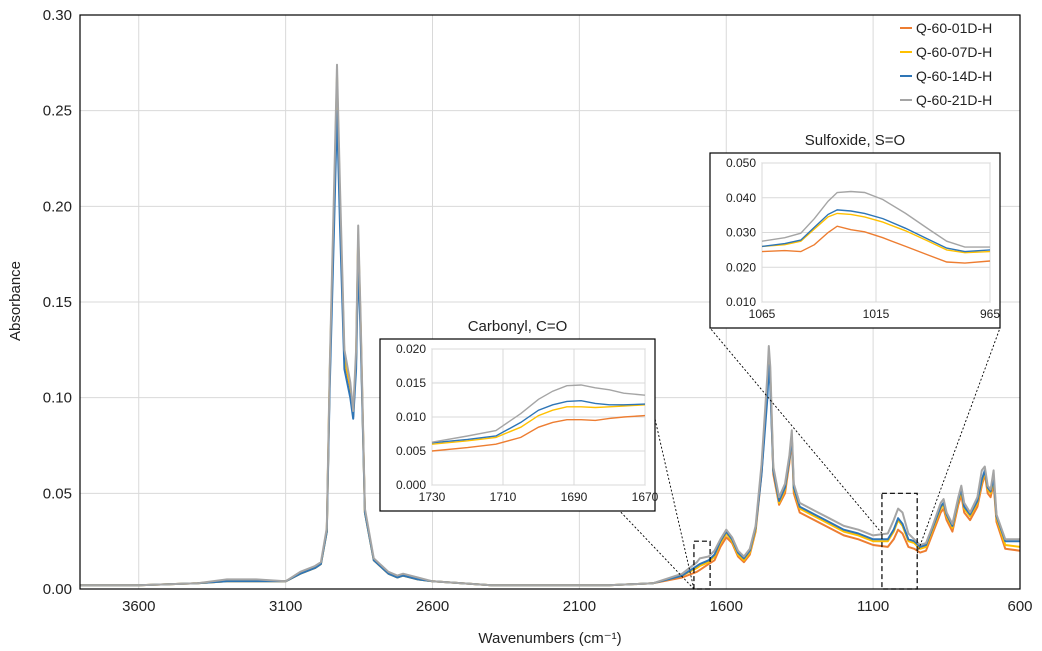 This screenshot has width=1042, height=651. I want to click on x-tick-label: 3100, so click(285, 606).